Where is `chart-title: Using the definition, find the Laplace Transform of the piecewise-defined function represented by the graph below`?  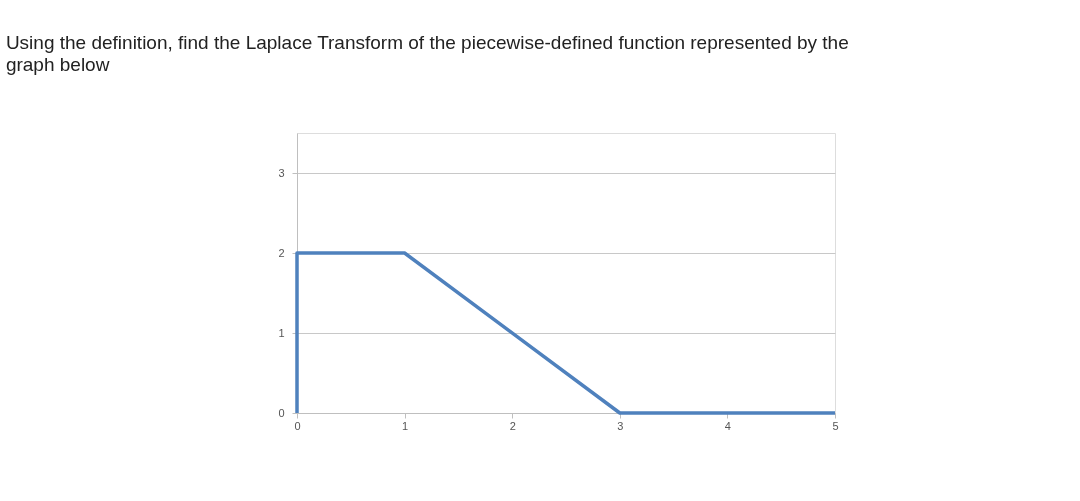
chart-title: Using the definition, find the Laplace Transform of the piecewise-defined function represented by the graph below is located at coordinates (427, 53).